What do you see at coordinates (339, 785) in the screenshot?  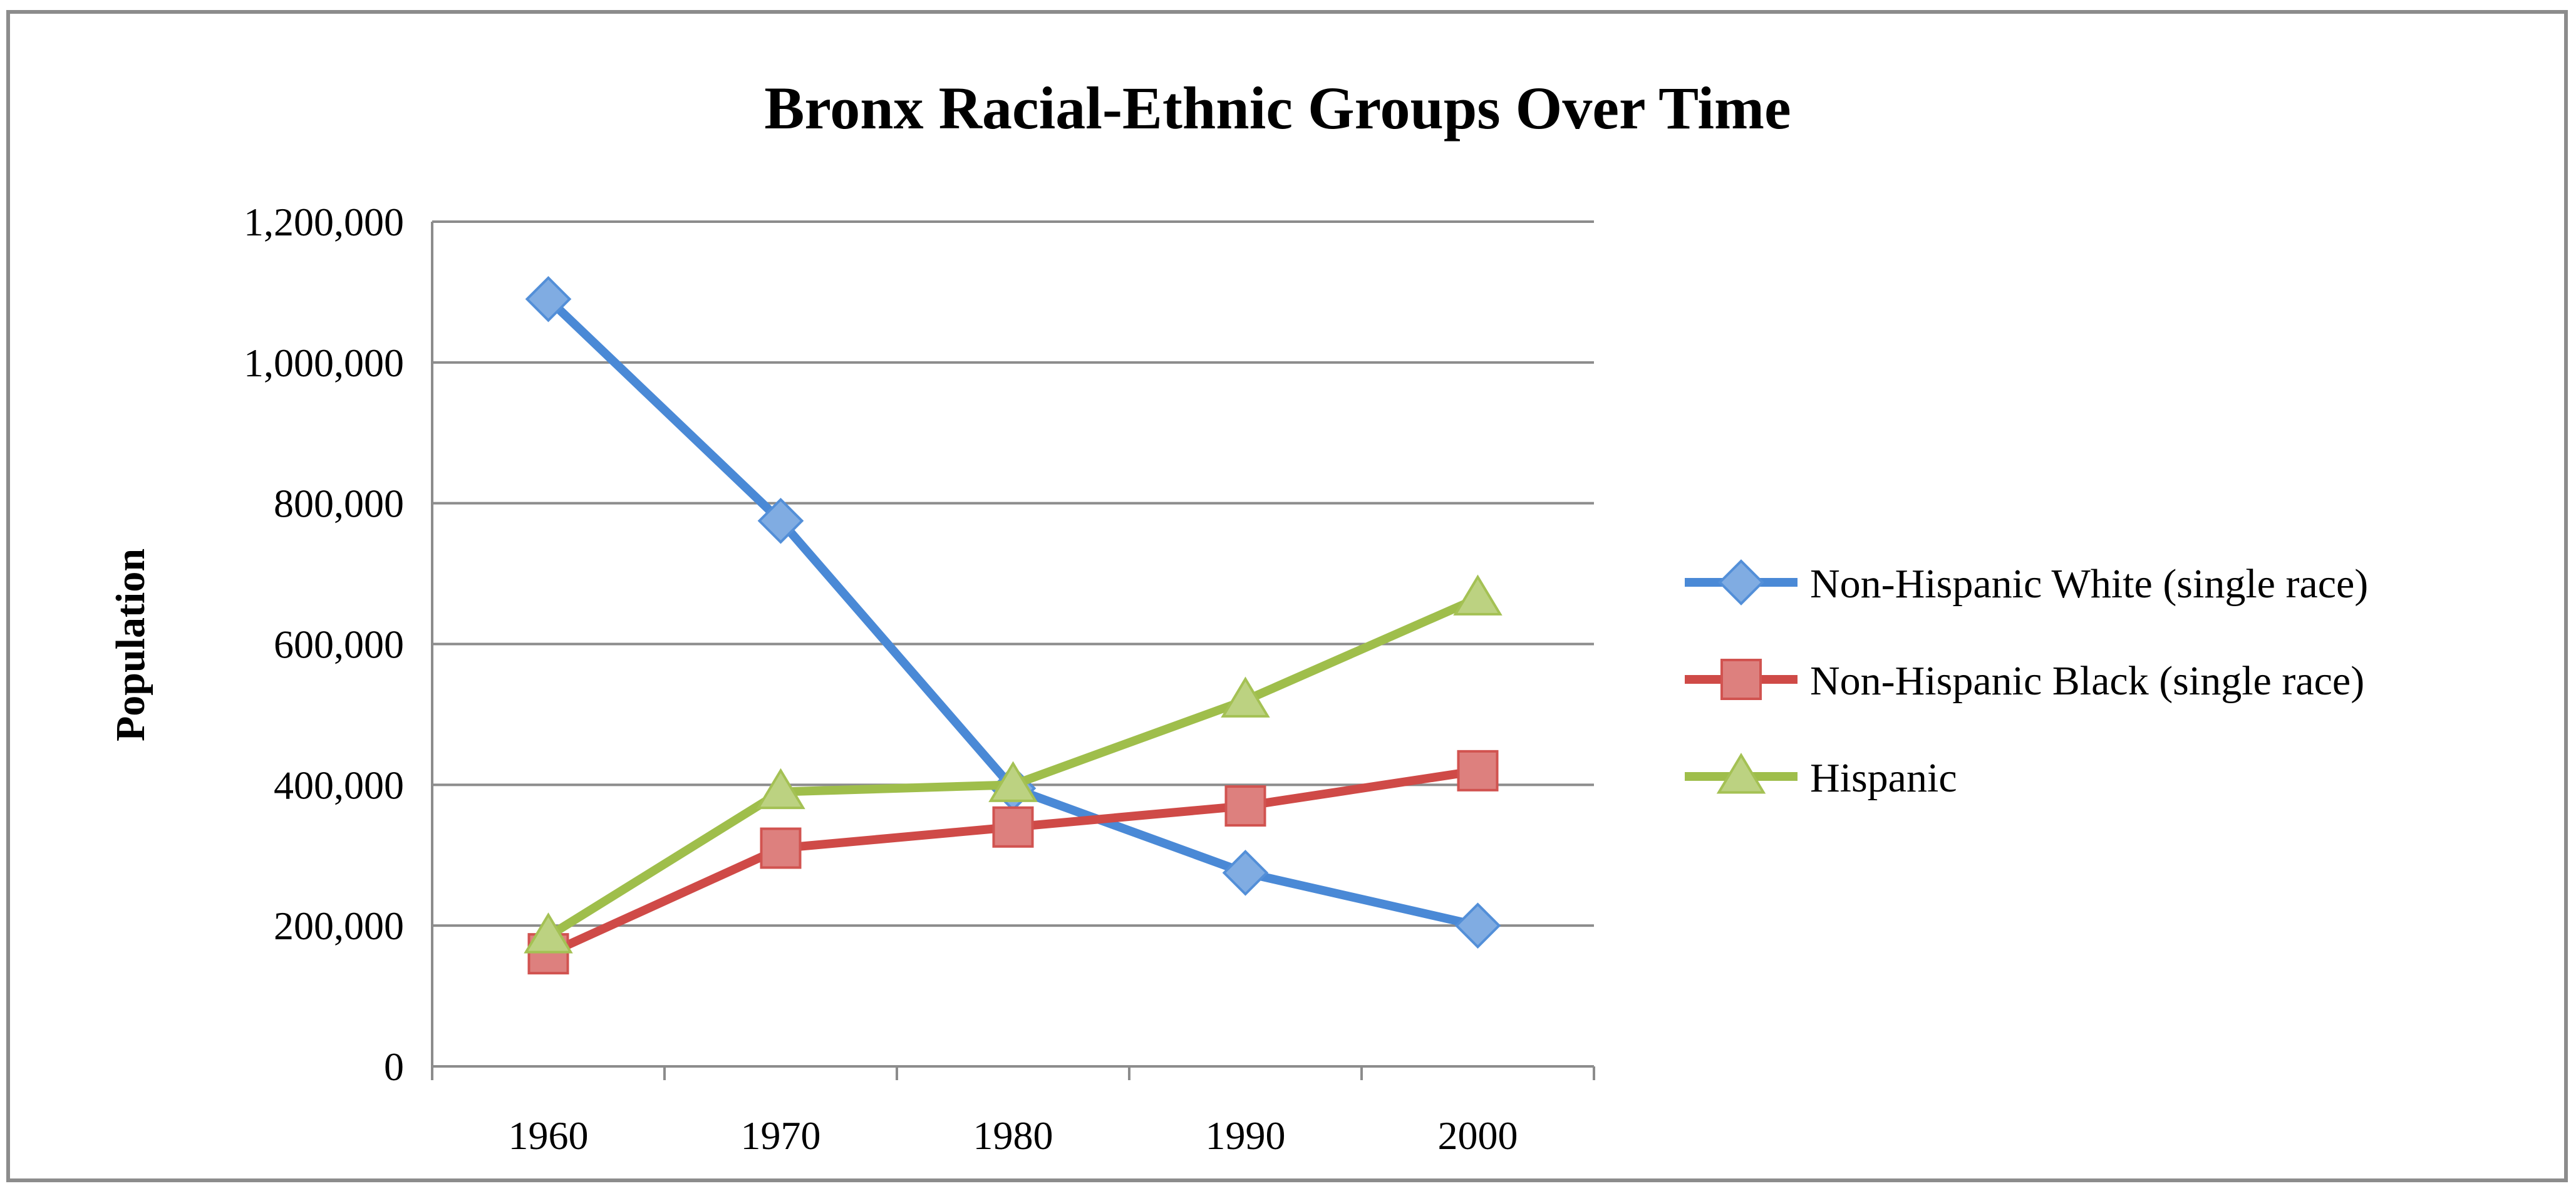 I see `y-tick-label: 400,000` at bounding box center [339, 785].